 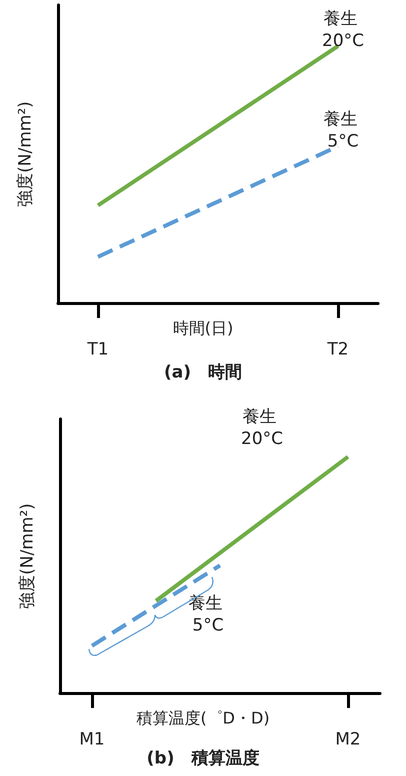 I want to click on x-tick-label: M1, so click(x=92, y=740).